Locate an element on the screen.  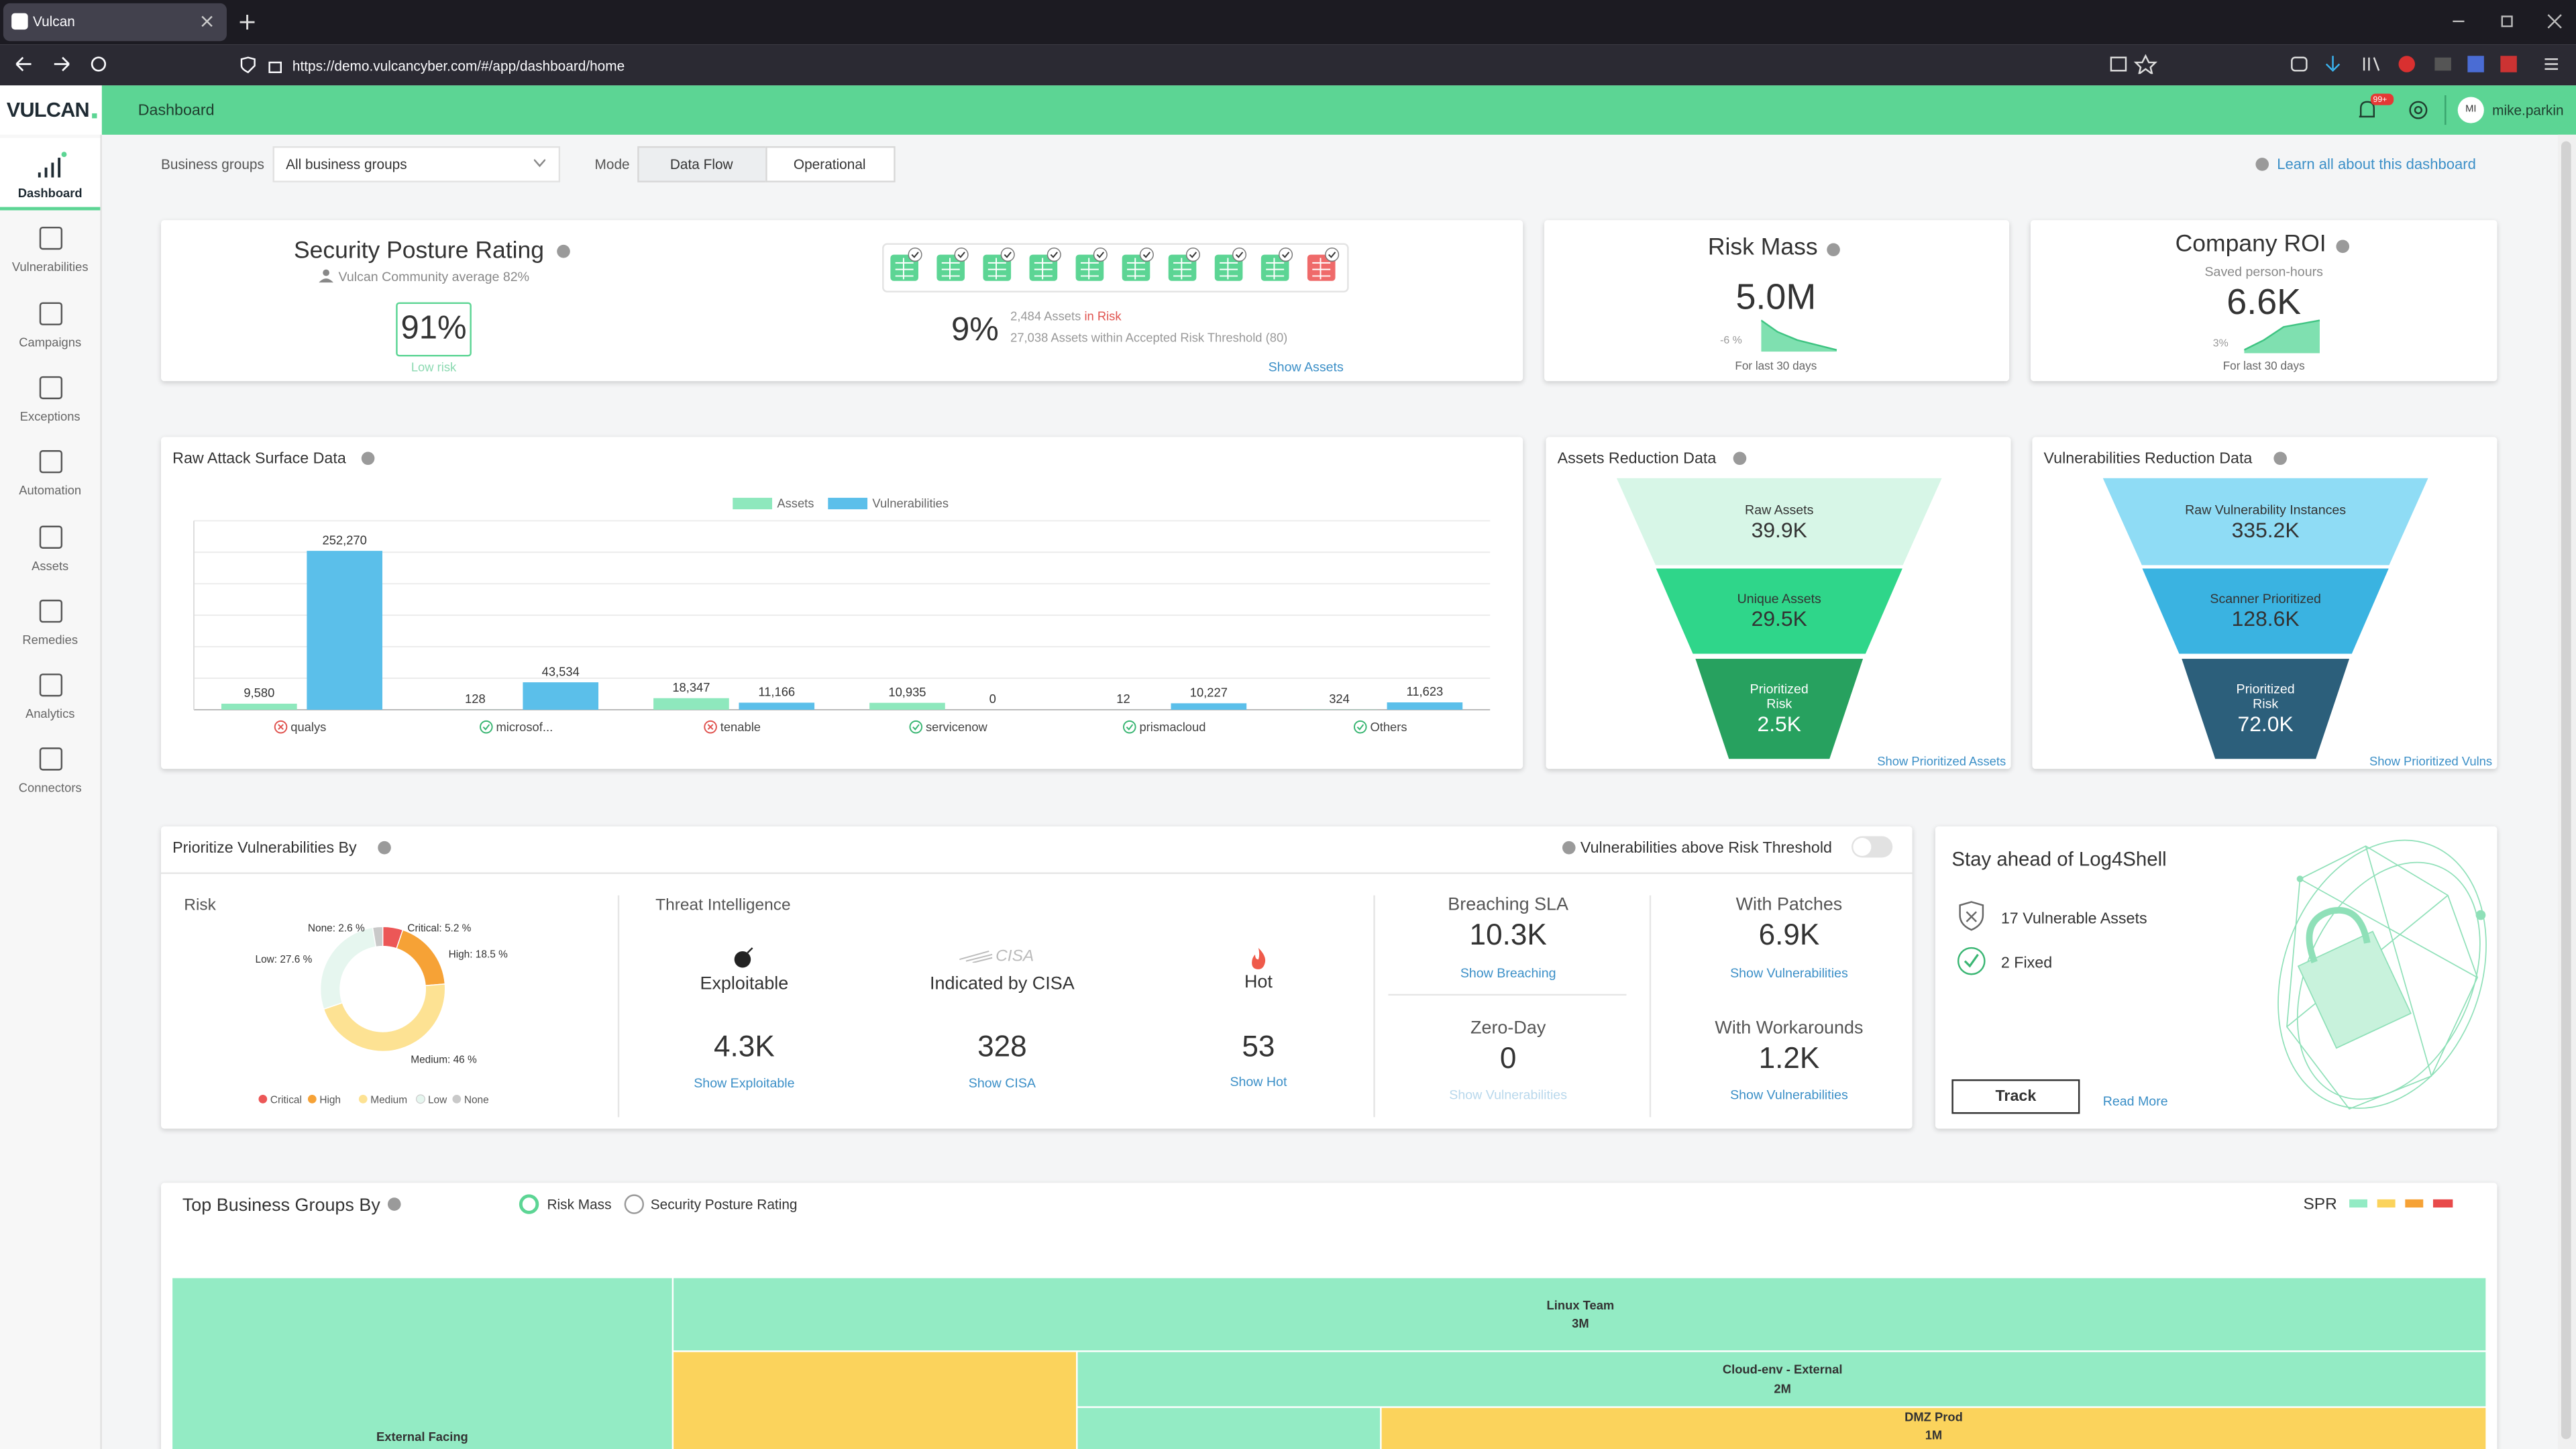
notification-badge-bg is located at coordinates (2382, 99).